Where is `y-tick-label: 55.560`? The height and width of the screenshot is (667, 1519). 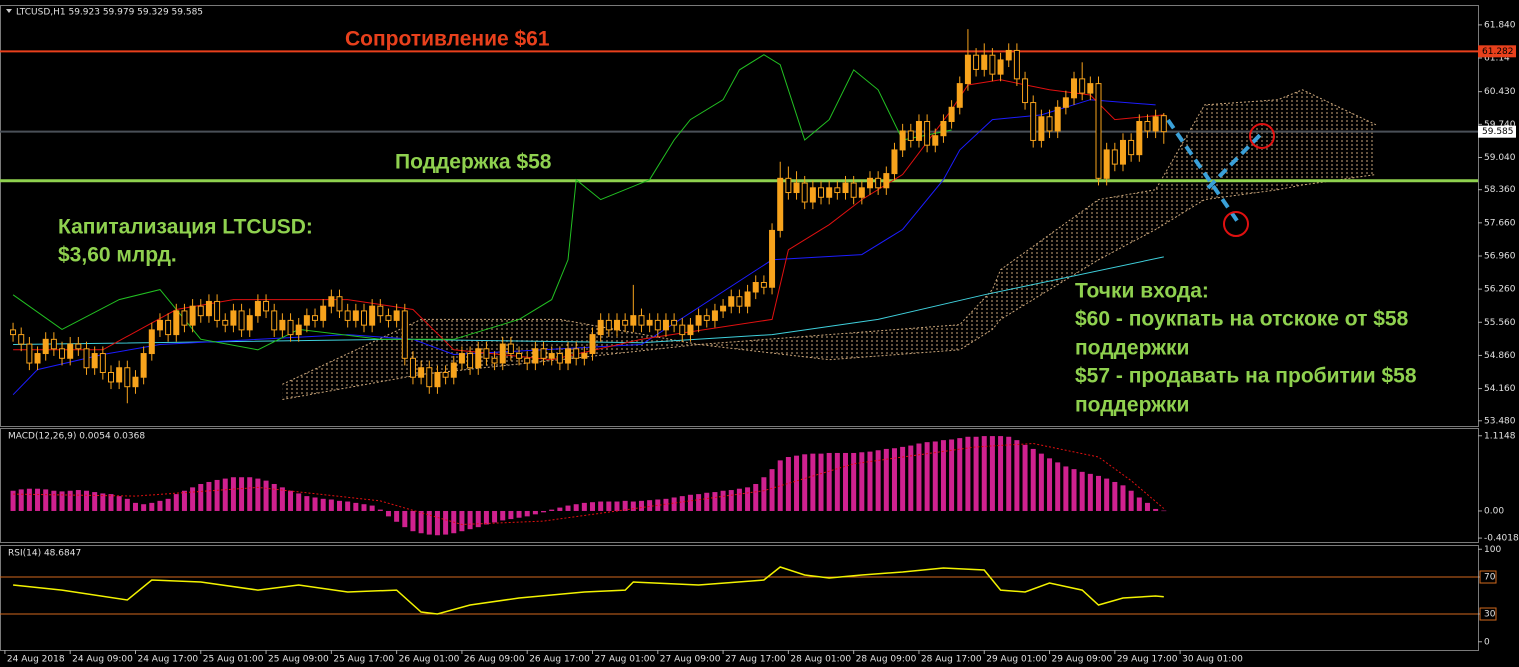 y-tick-label: 55.560 is located at coordinates (1500, 323).